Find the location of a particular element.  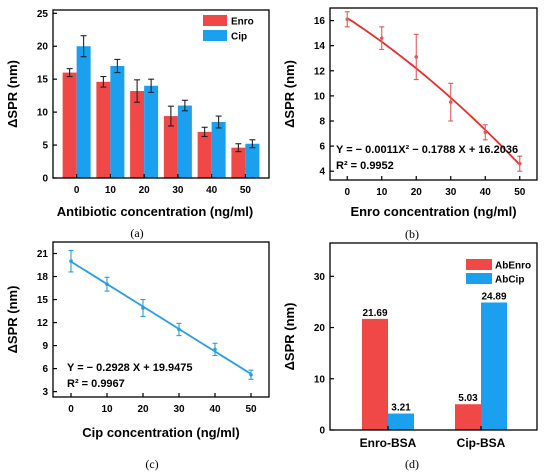

x-axis-label: Cip concentration (ng/ml) is located at coordinates (160, 432).